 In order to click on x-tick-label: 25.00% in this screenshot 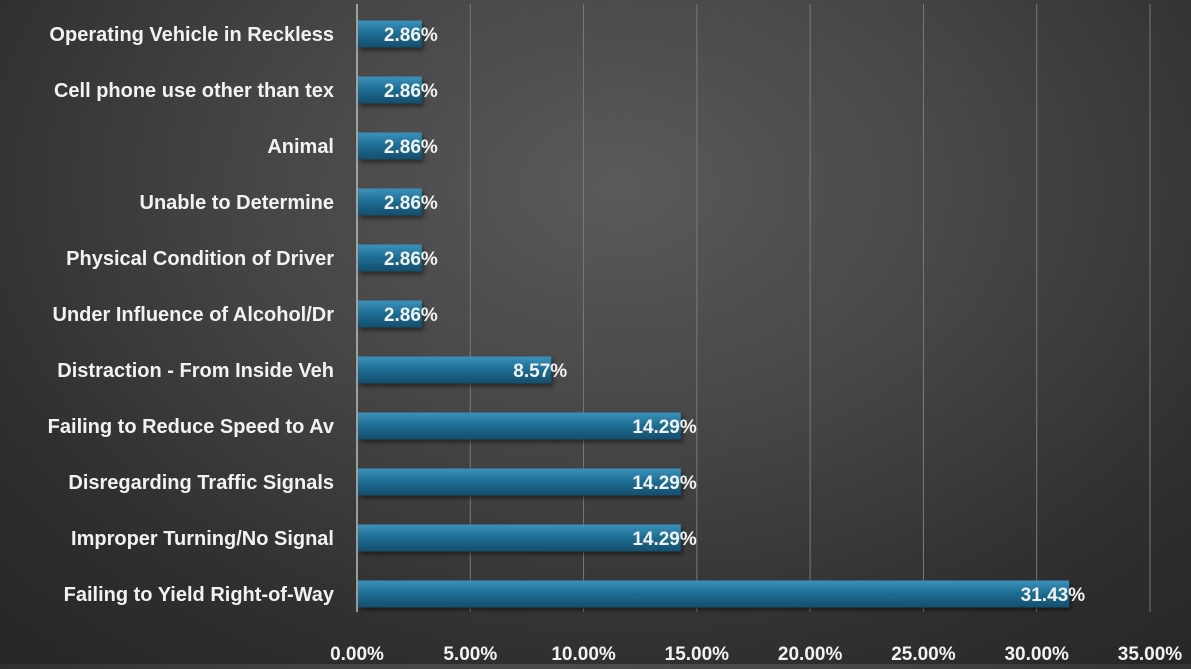, I will do `click(923, 654)`.